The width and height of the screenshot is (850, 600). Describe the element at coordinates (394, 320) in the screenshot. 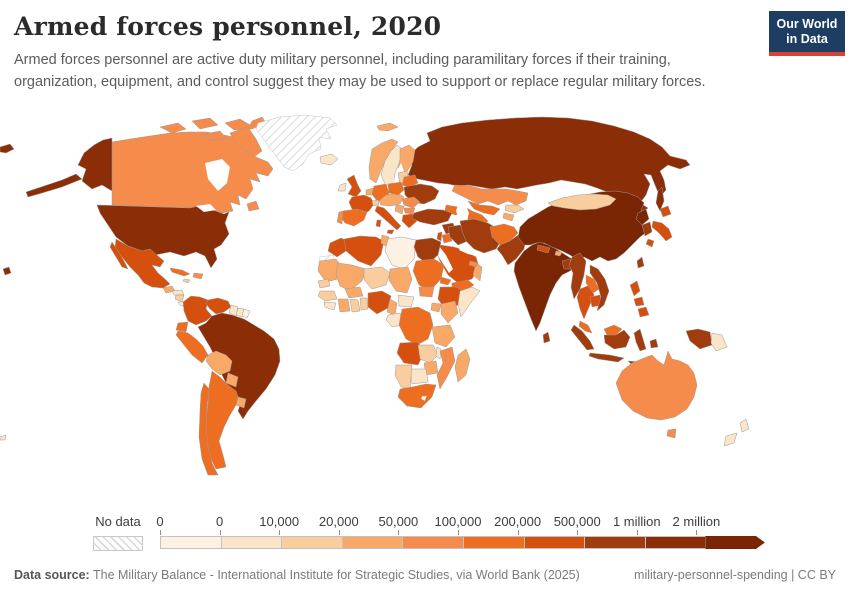

I see `country-congo` at that location.